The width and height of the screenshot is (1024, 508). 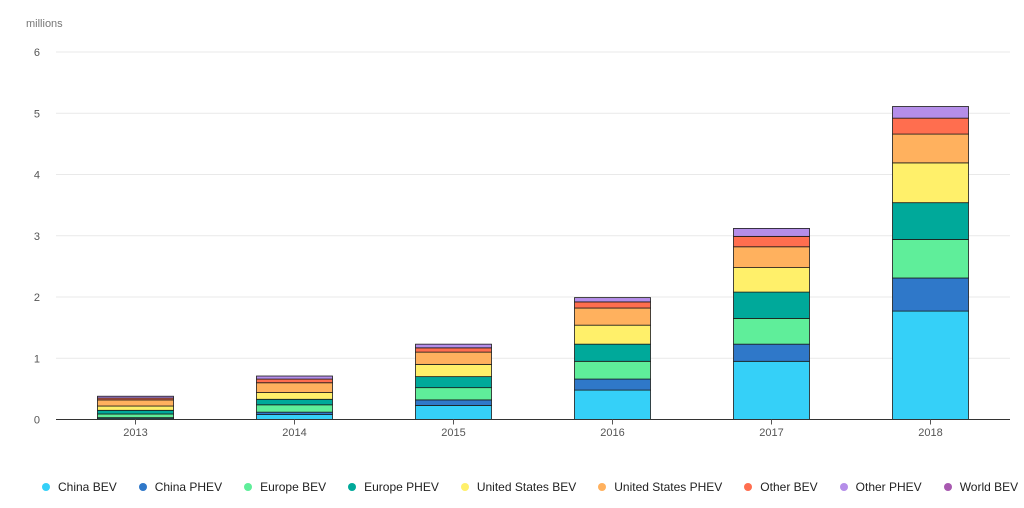 What do you see at coordinates (533, 429) in the screenshot?
I see `x-axis-ticks: 2013 2014 2015 2016 2017 2018` at bounding box center [533, 429].